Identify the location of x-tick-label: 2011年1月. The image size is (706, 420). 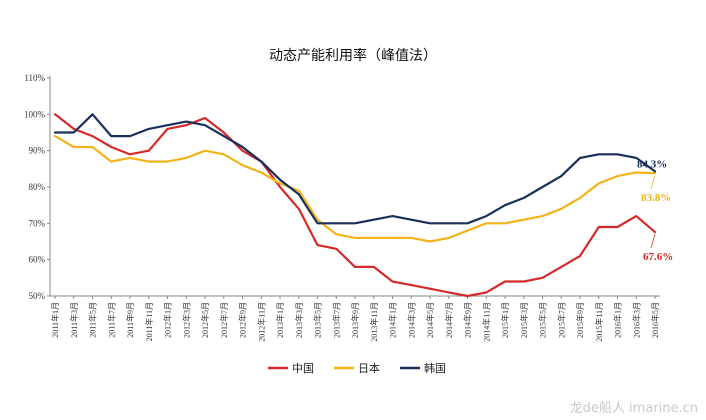
(55, 320).